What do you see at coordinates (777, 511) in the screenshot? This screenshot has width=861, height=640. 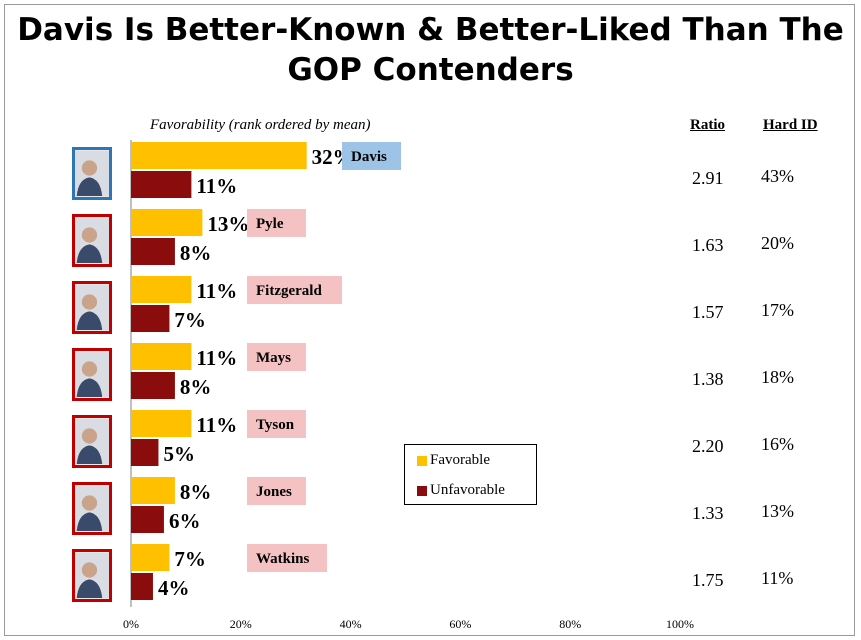 I see `hard-id-value: 13%` at bounding box center [777, 511].